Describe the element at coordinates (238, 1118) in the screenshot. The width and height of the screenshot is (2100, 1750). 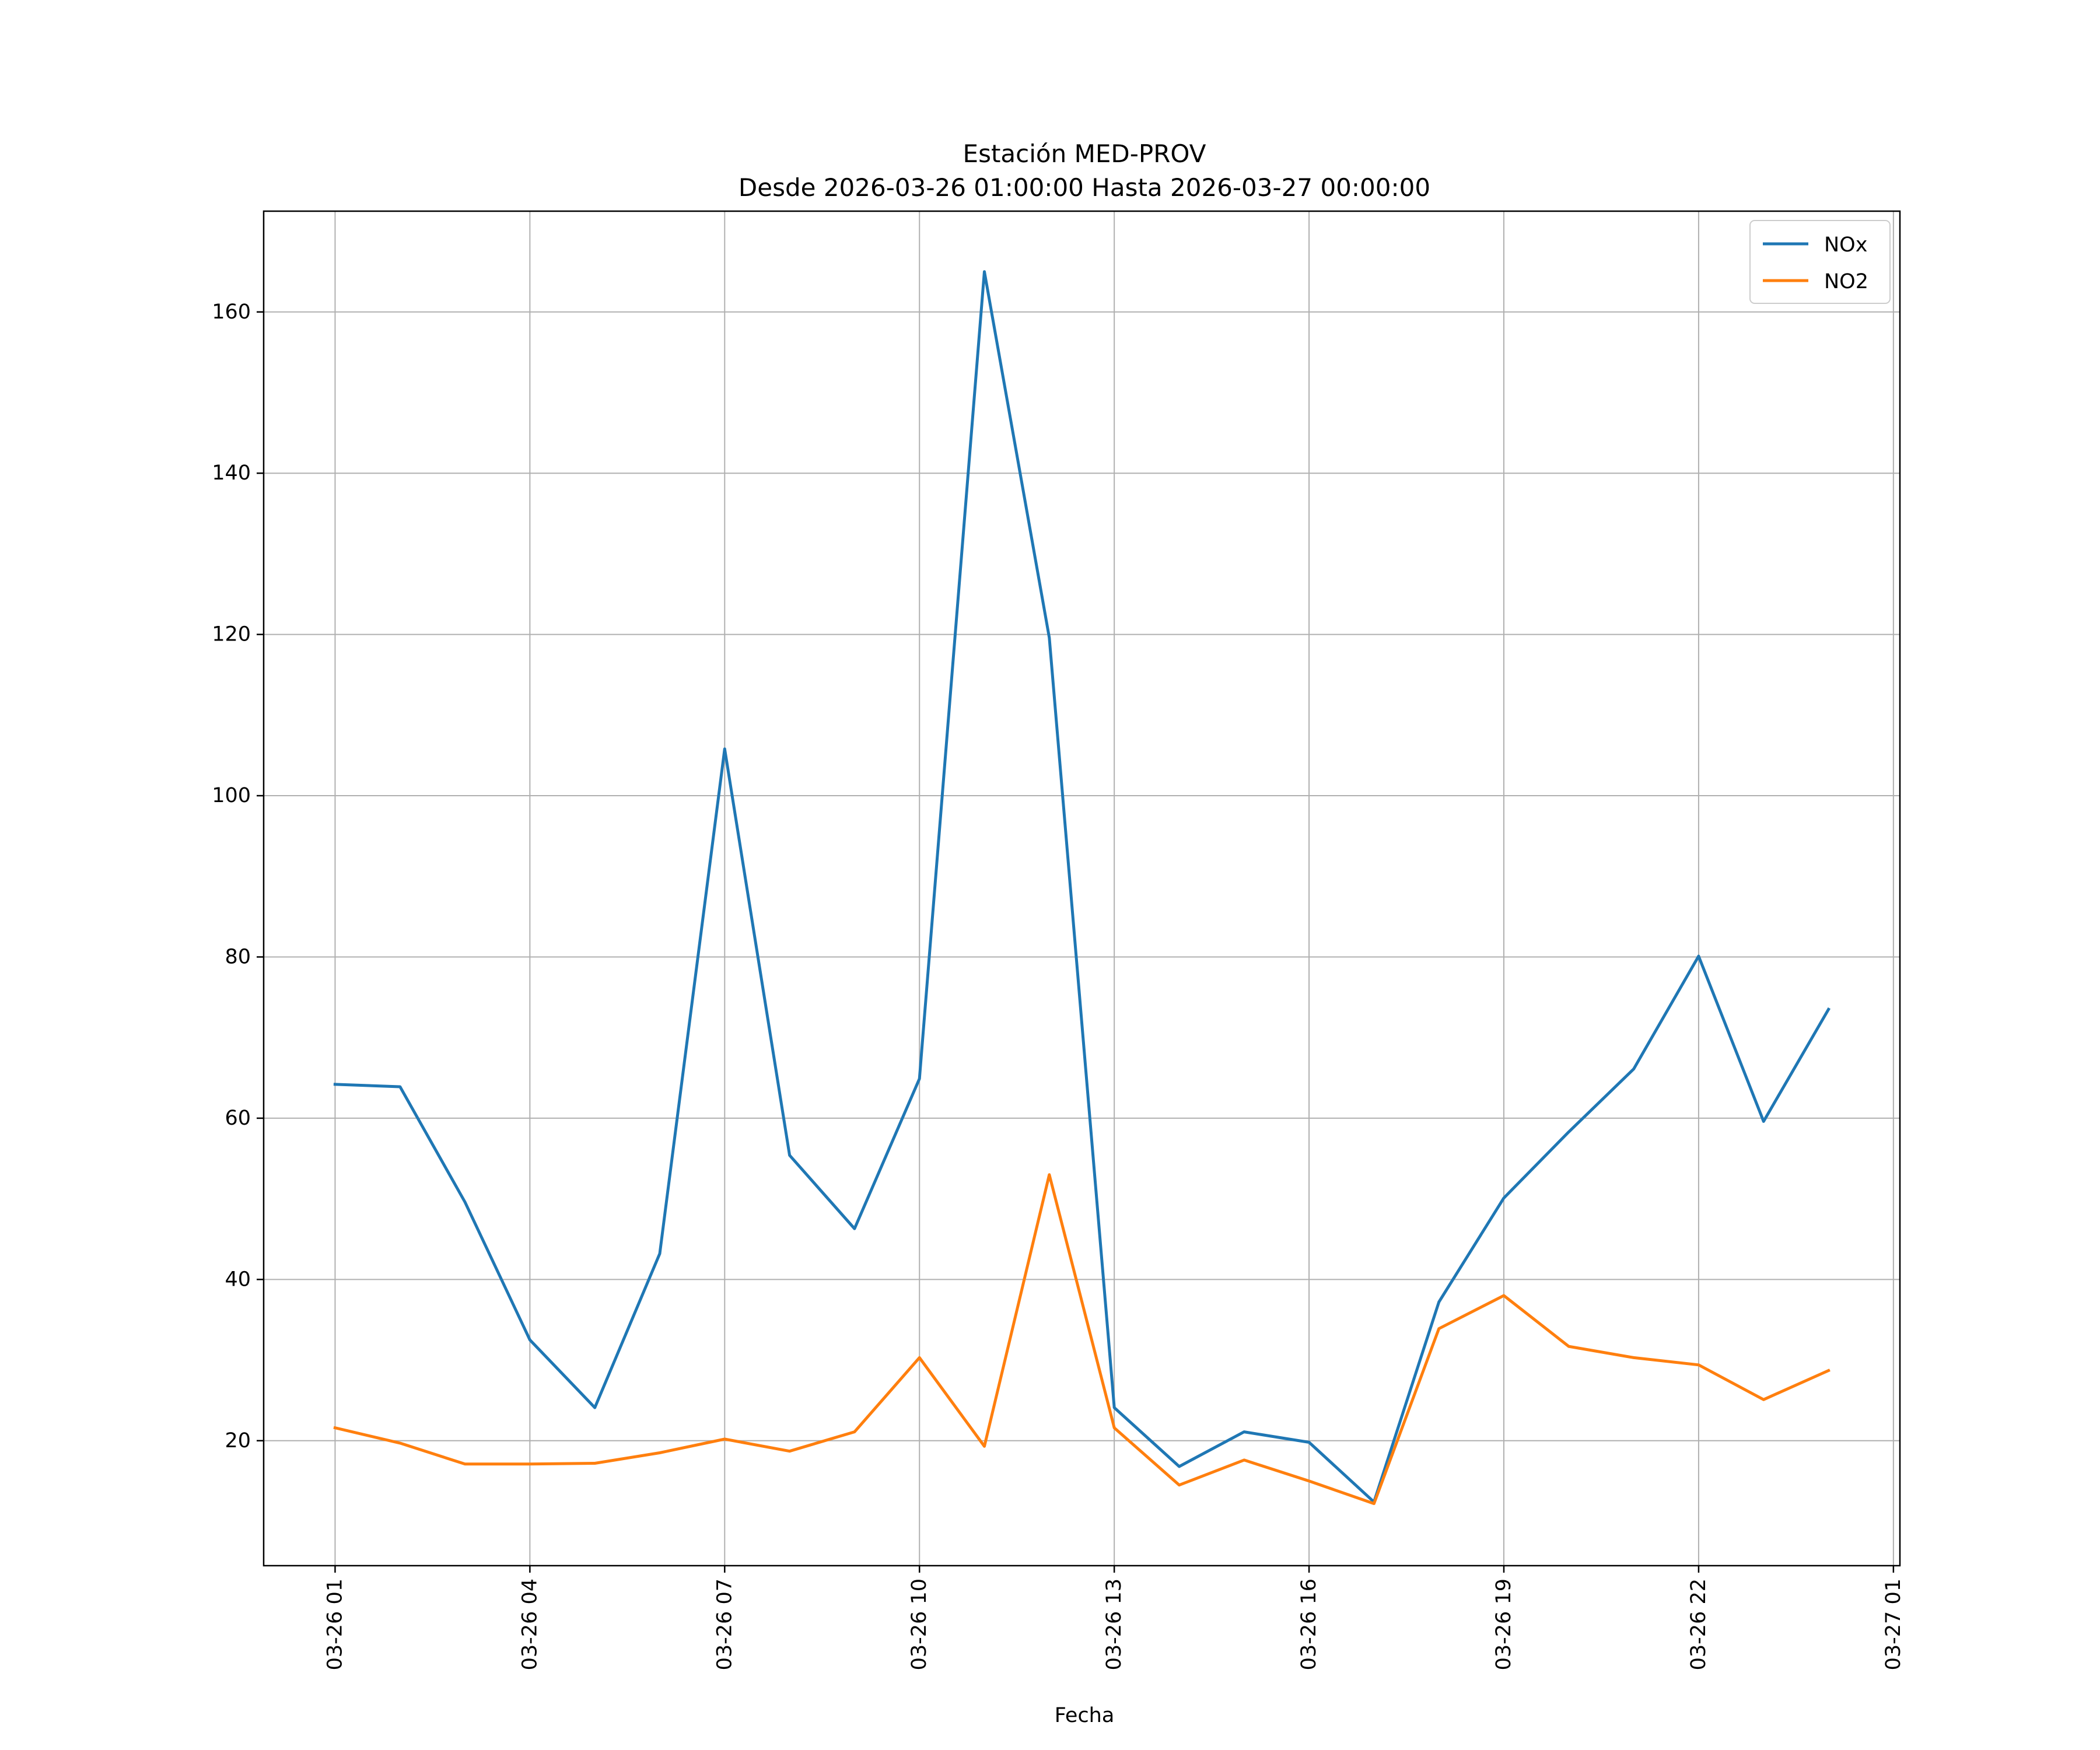
I see `y-tick-label: 60` at that location.